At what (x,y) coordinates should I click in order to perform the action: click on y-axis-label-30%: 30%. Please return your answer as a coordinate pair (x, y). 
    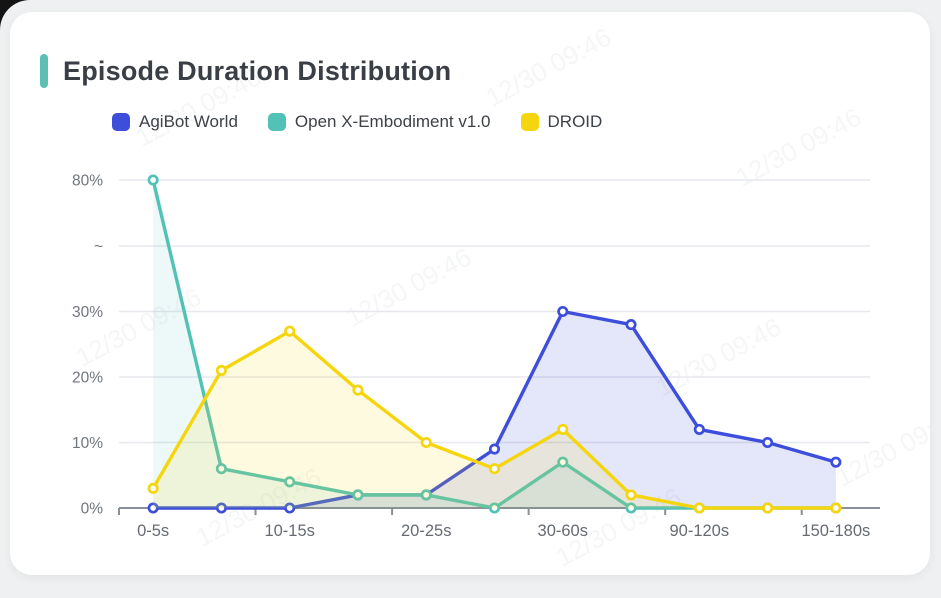
    Looking at the image, I should click on (87, 312).